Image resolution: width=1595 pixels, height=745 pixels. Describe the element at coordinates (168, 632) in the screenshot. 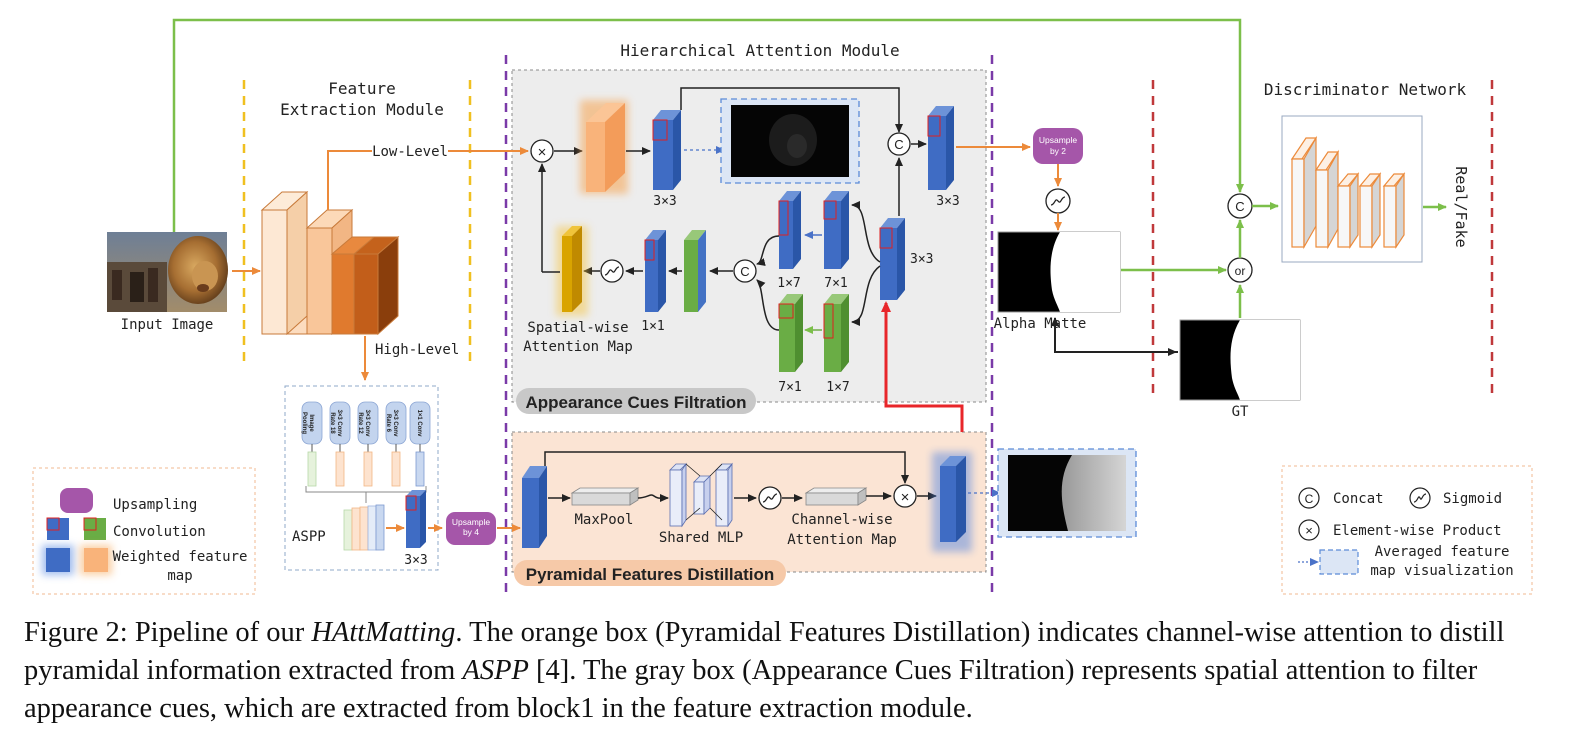

I see `caption-prefix: Figure 2: Pipeline of our` at that location.